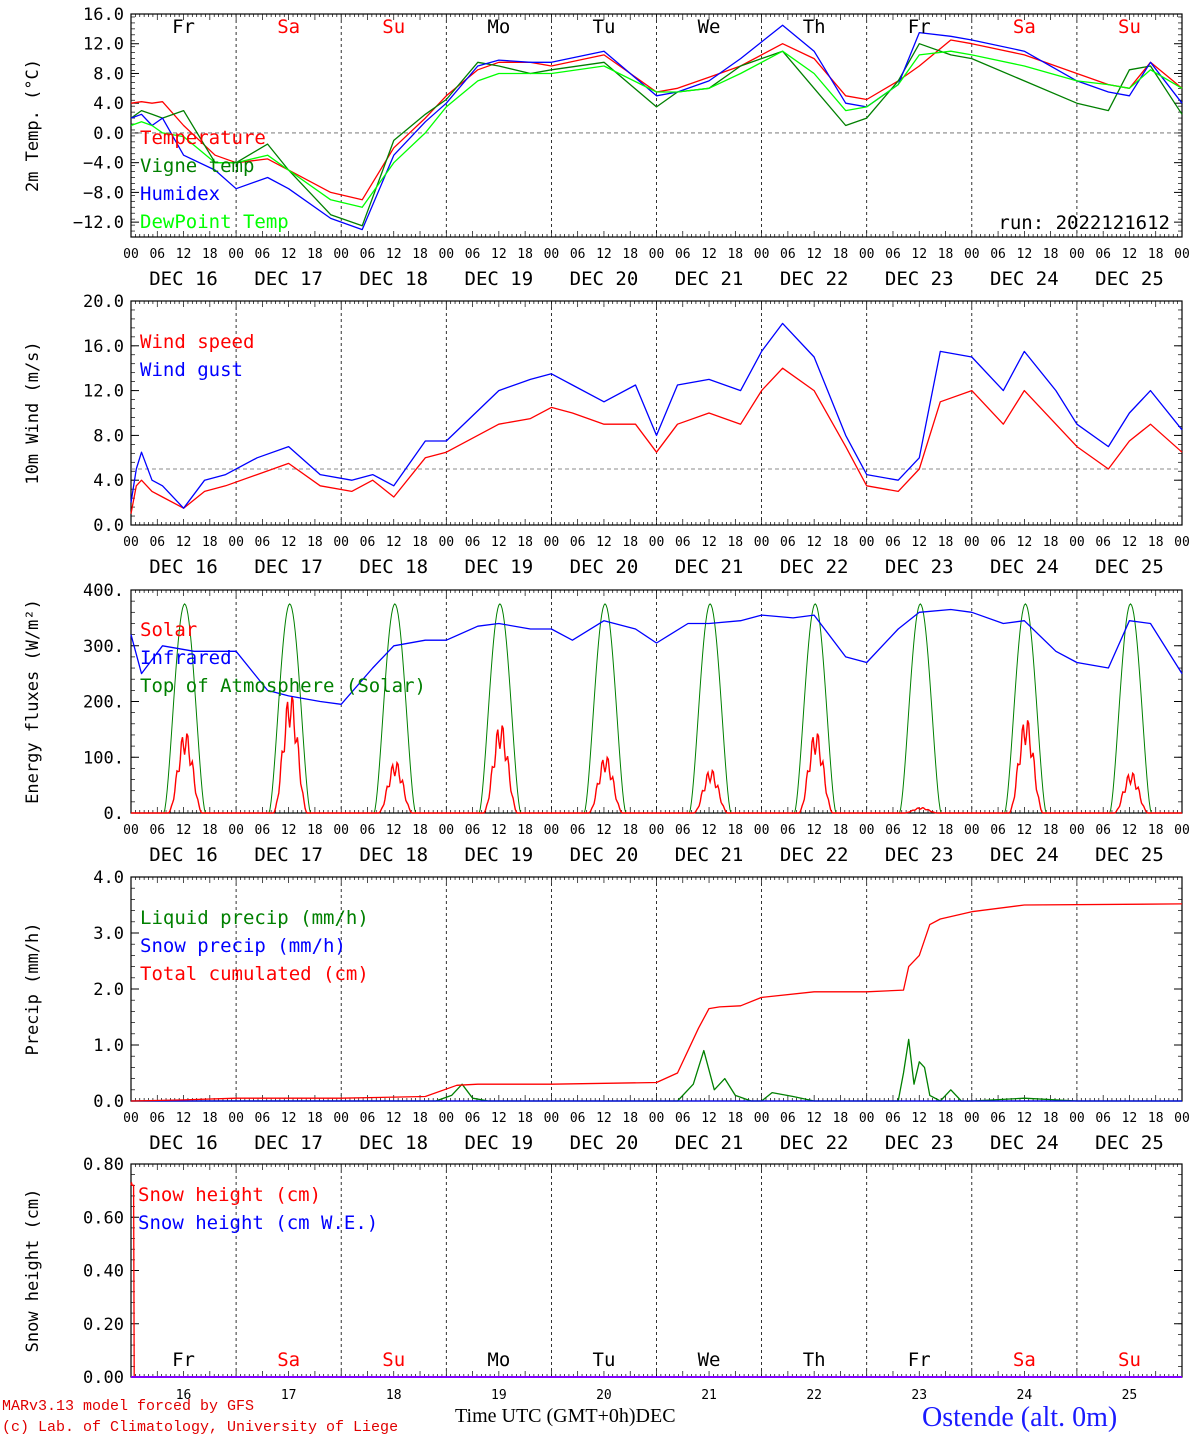 Image resolution: width=1194 pixels, height=1440 pixels. What do you see at coordinates (103, 591) in the screenshot?
I see `y-tick-label: 400.` at bounding box center [103, 591].